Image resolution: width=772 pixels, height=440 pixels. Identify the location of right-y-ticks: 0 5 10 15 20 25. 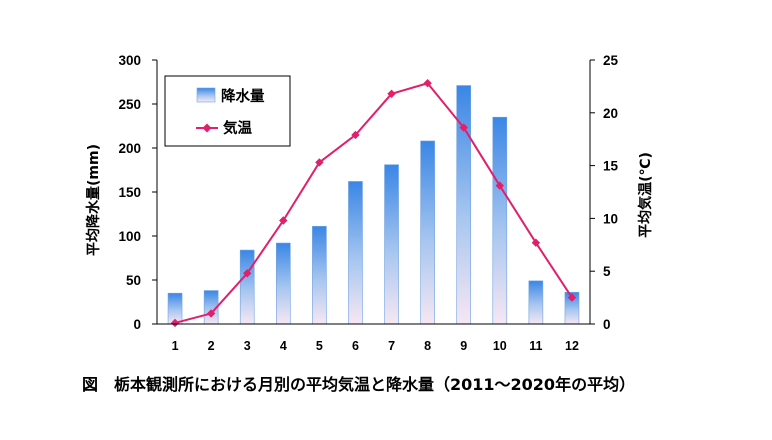
(604, 192).